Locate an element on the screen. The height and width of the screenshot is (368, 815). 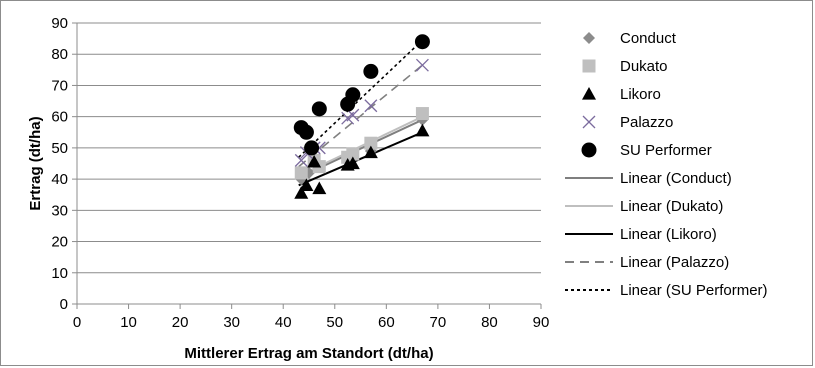
trendline-likoro is located at coordinates (360, 159).